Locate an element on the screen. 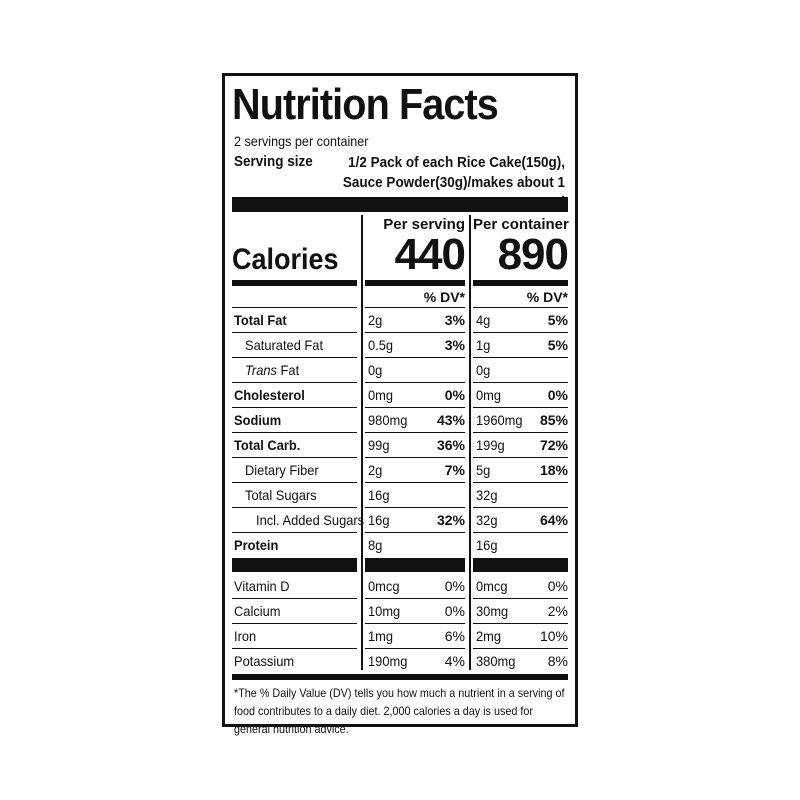 Image resolution: width=800 pixels, height=800 pixels. label-text: Potassium is located at coordinates (264, 661).